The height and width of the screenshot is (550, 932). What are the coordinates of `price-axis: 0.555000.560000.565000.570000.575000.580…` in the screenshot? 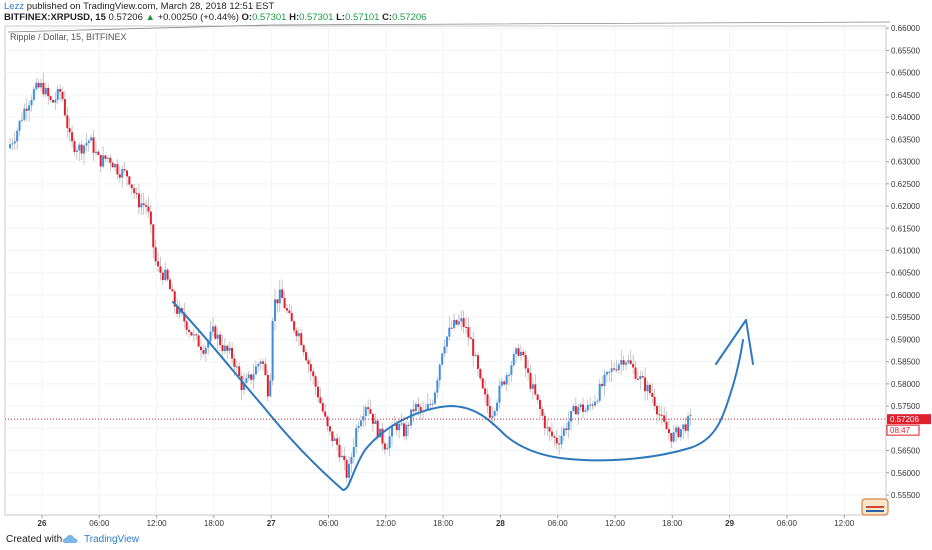 It's located at (903, 262).